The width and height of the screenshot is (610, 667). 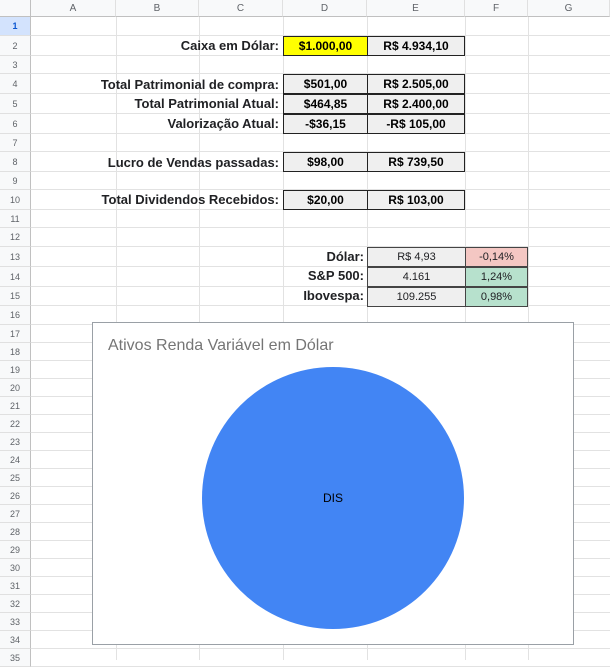 What do you see at coordinates (15, 532) in the screenshot?
I see `row-header-28: 28` at bounding box center [15, 532].